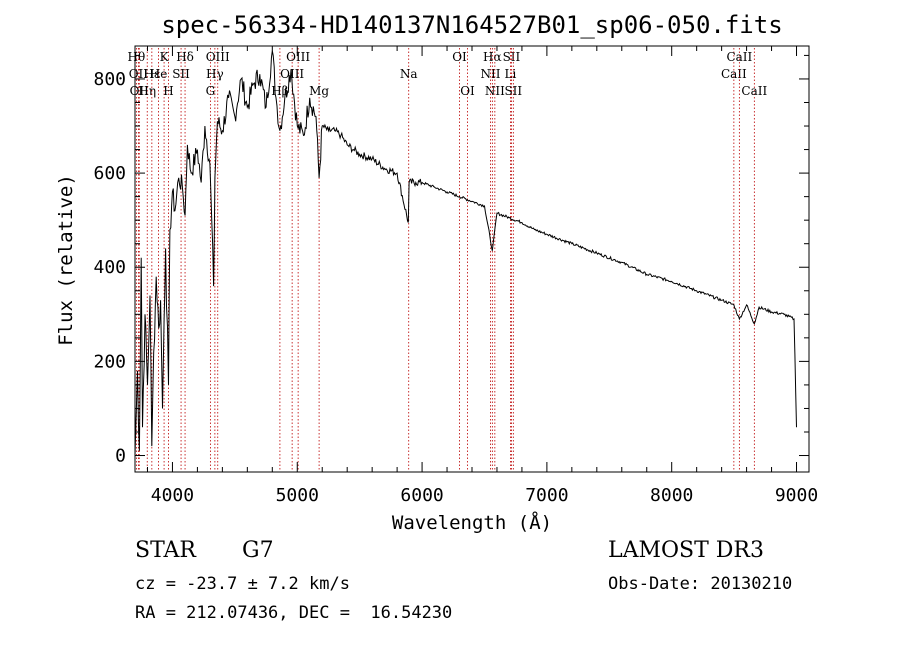 The height and width of the screenshot is (649, 900). Describe the element at coordinates (734, 74) in the screenshot. I see `line-label-26: CaII` at that location.